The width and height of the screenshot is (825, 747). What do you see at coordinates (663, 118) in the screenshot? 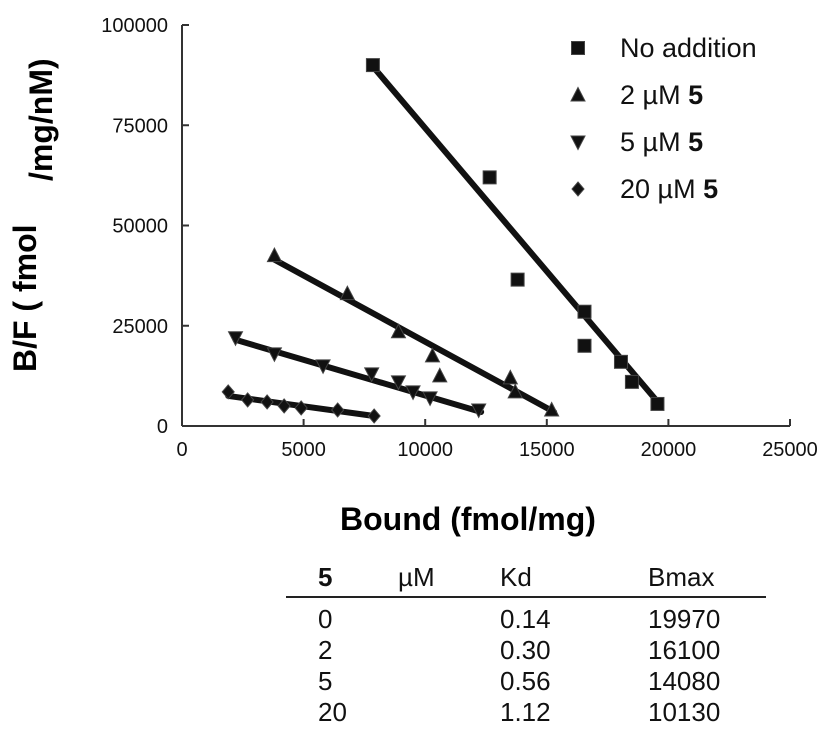
I see `legend: No addition 2 µM 5 5 µM 5 20 µM 5` at bounding box center [663, 118].